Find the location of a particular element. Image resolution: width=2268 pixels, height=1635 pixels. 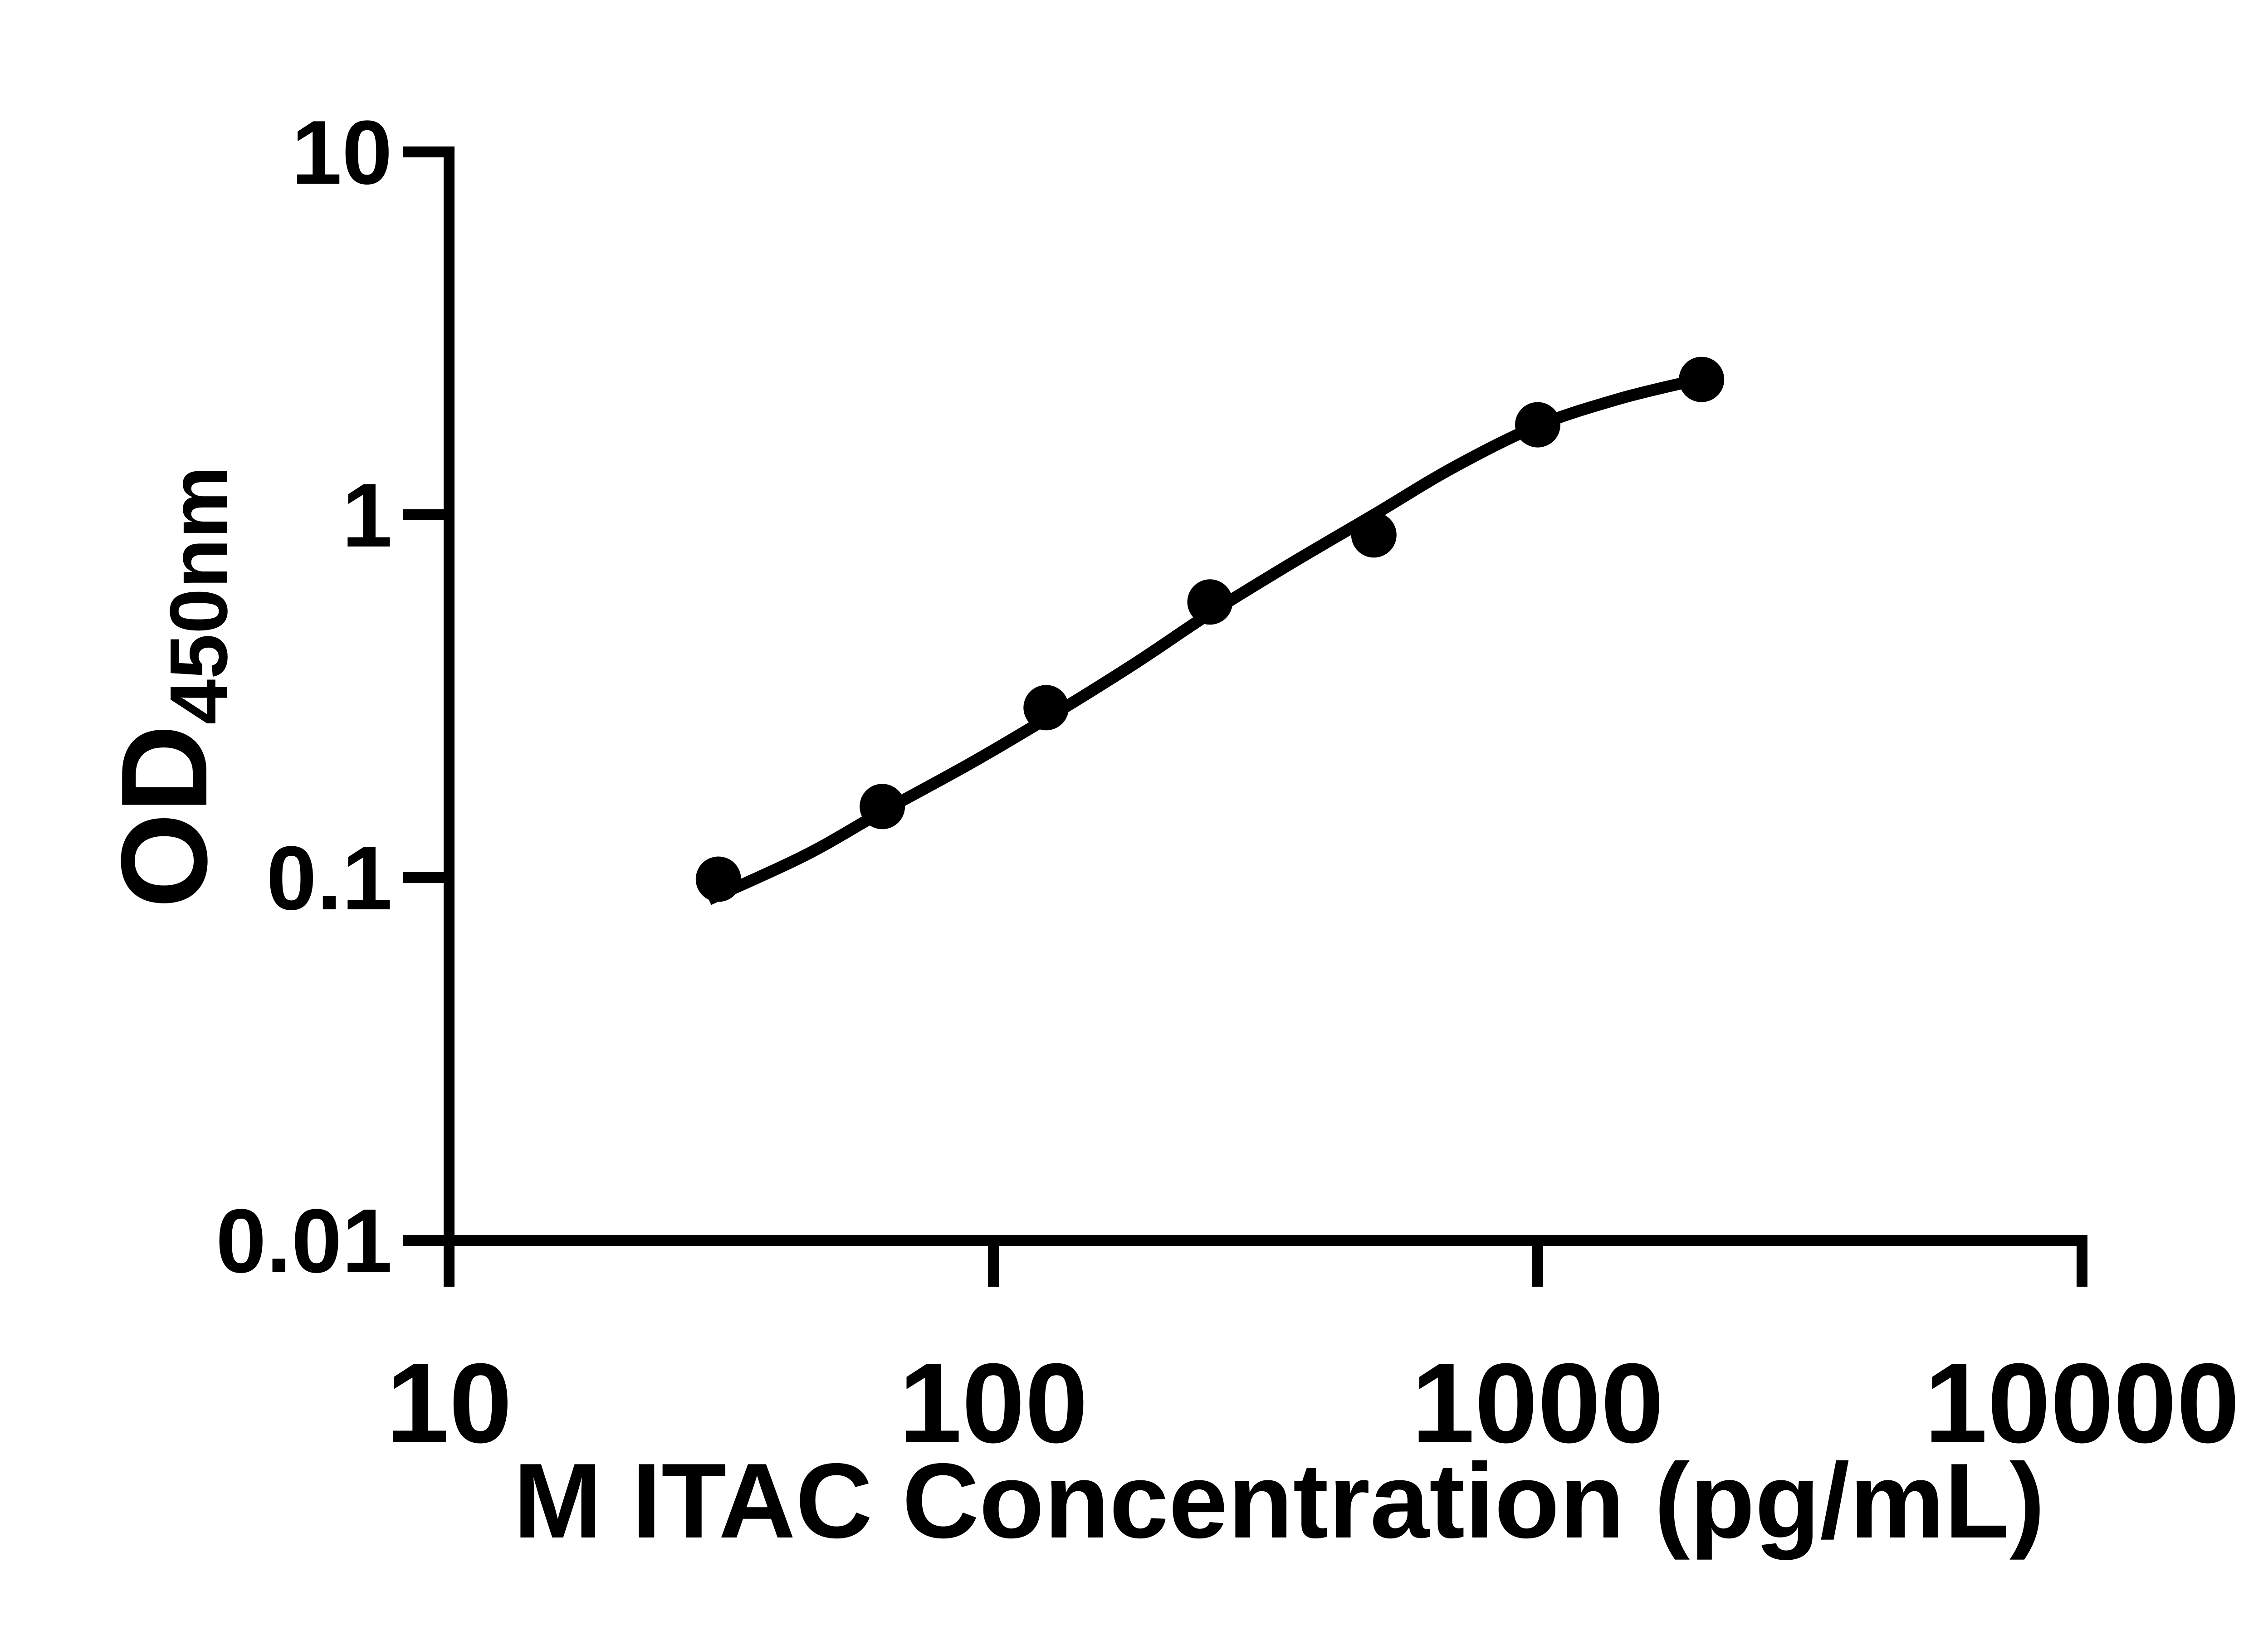

y-tick-label: 0.01 is located at coordinates (304, 1241).